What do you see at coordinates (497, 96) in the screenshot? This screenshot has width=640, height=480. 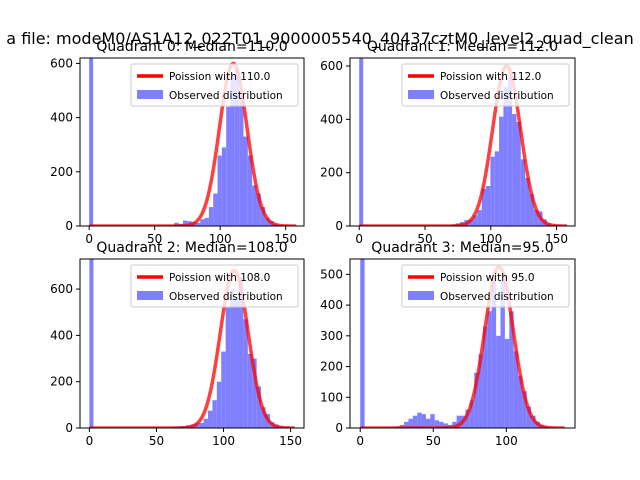 I see `legend-label: Observed distribution` at bounding box center [497, 96].